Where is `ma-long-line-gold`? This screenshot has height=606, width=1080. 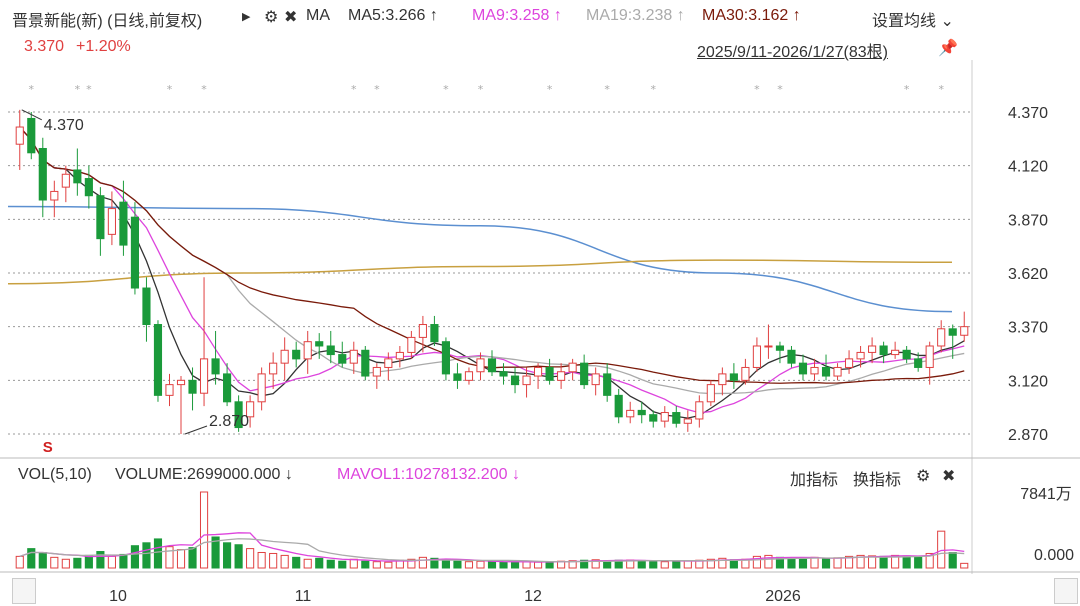 ma-long-line-gold is located at coordinates (480, 272).